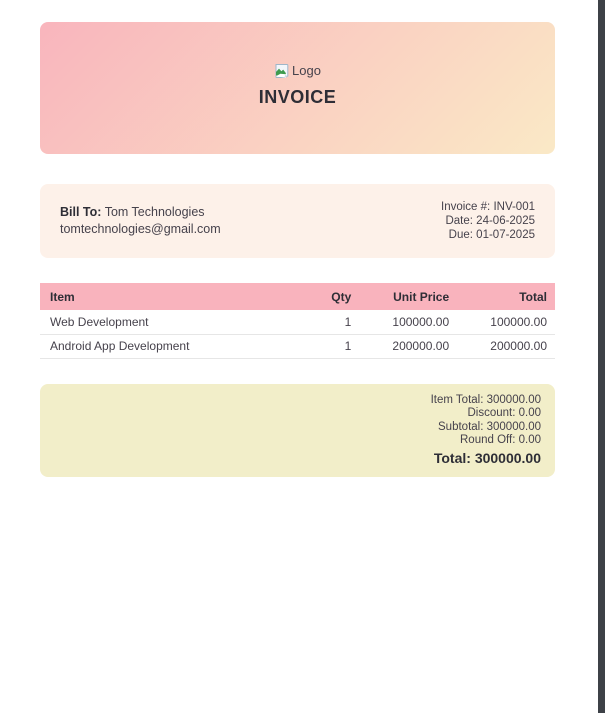 The image size is (605, 713). I want to click on invoice-due-line: Due: 01-07-2025, so click(488, 235).